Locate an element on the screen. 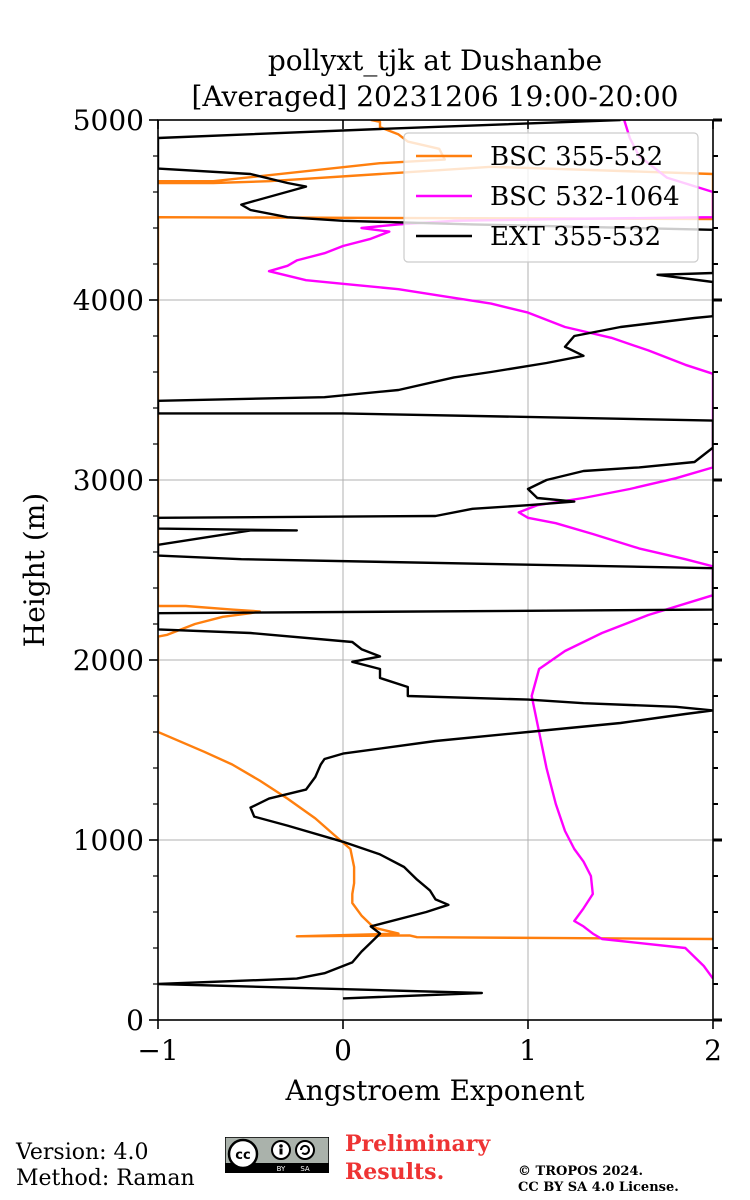  x-tick-label: 0 is located at coordinates (343, 1050).